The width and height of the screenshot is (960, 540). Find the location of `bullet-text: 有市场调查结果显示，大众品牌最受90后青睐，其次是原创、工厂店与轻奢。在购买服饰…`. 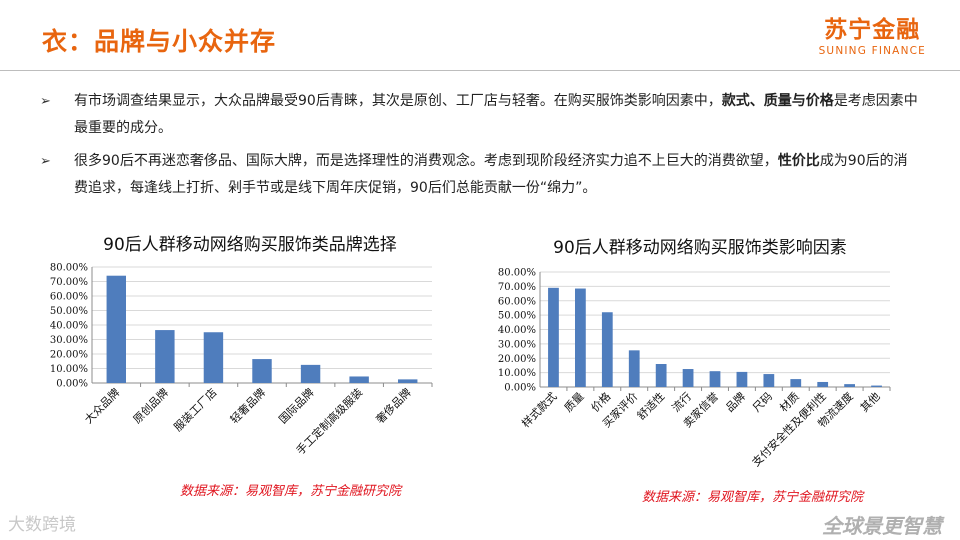

bullet-text: 有市场调查结果显示，大众品牌最受90后青睐，其次是原创、工厂店与轻奢。在购买服饰… is located at coordinates (398, 101).